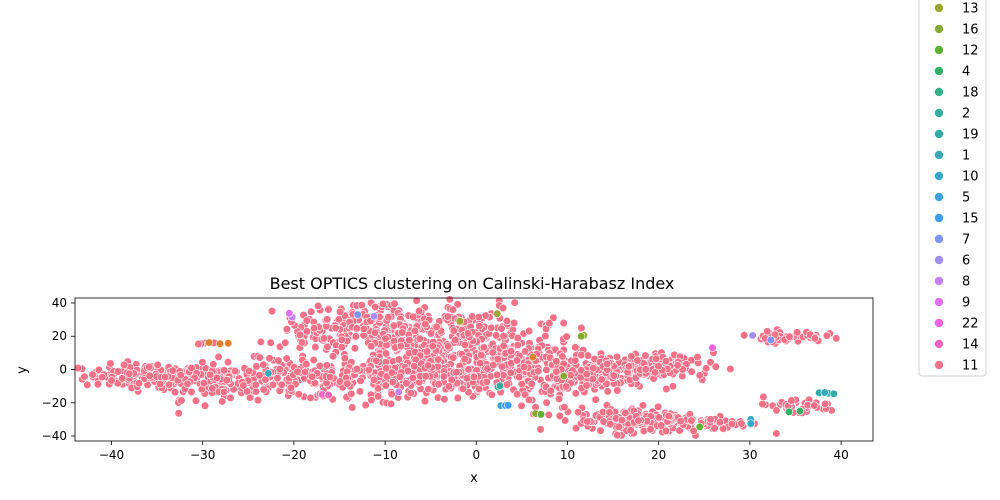 Image resolution: width=1000 pixels, height=500 pixels. I want to click on legend-label: 6, so click(966, 261).